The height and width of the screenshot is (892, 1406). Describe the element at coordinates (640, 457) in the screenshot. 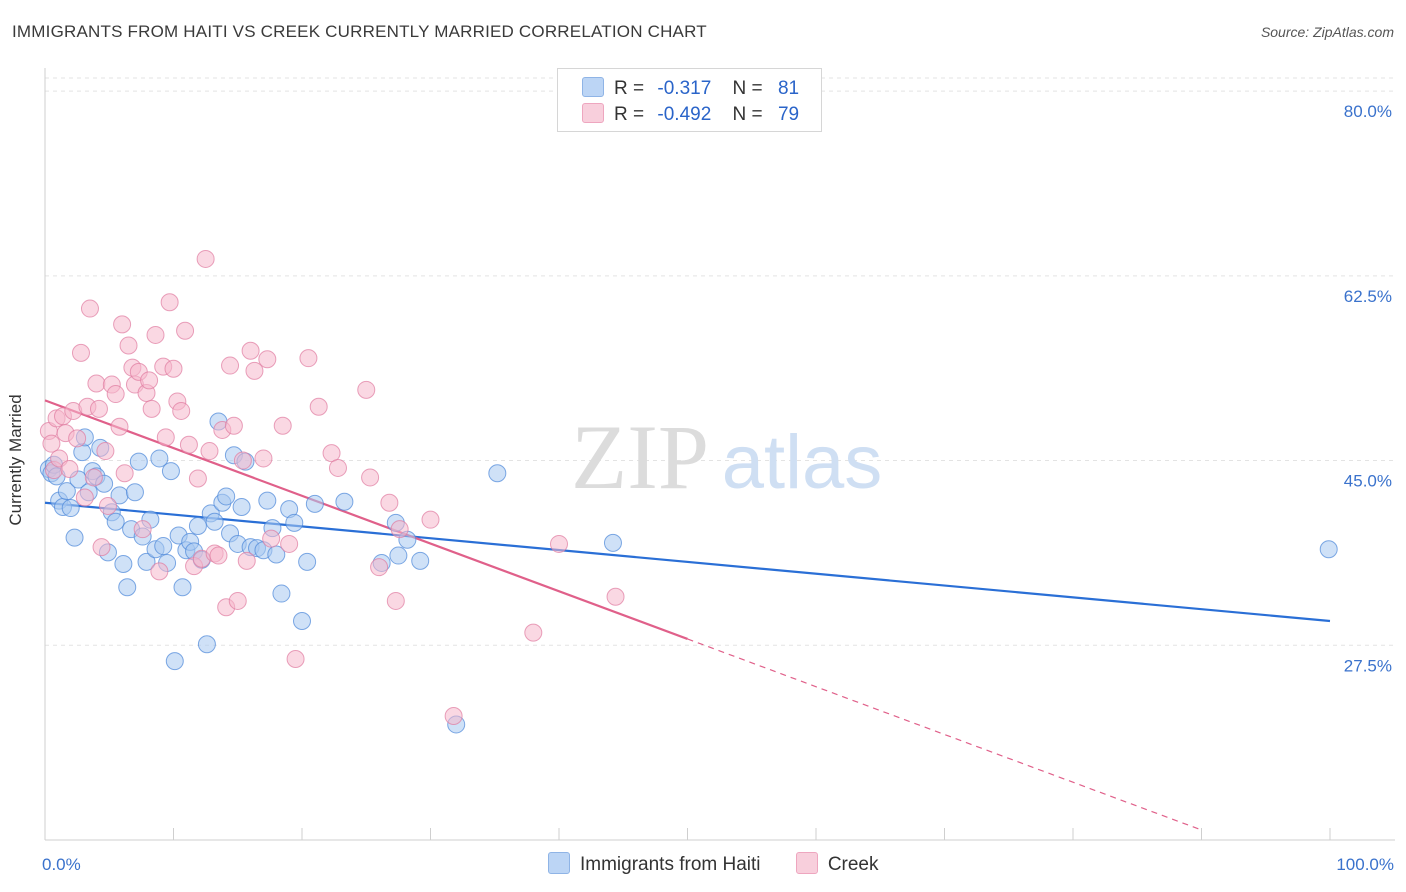

I see `watermark-zip: ZIP` at that location.